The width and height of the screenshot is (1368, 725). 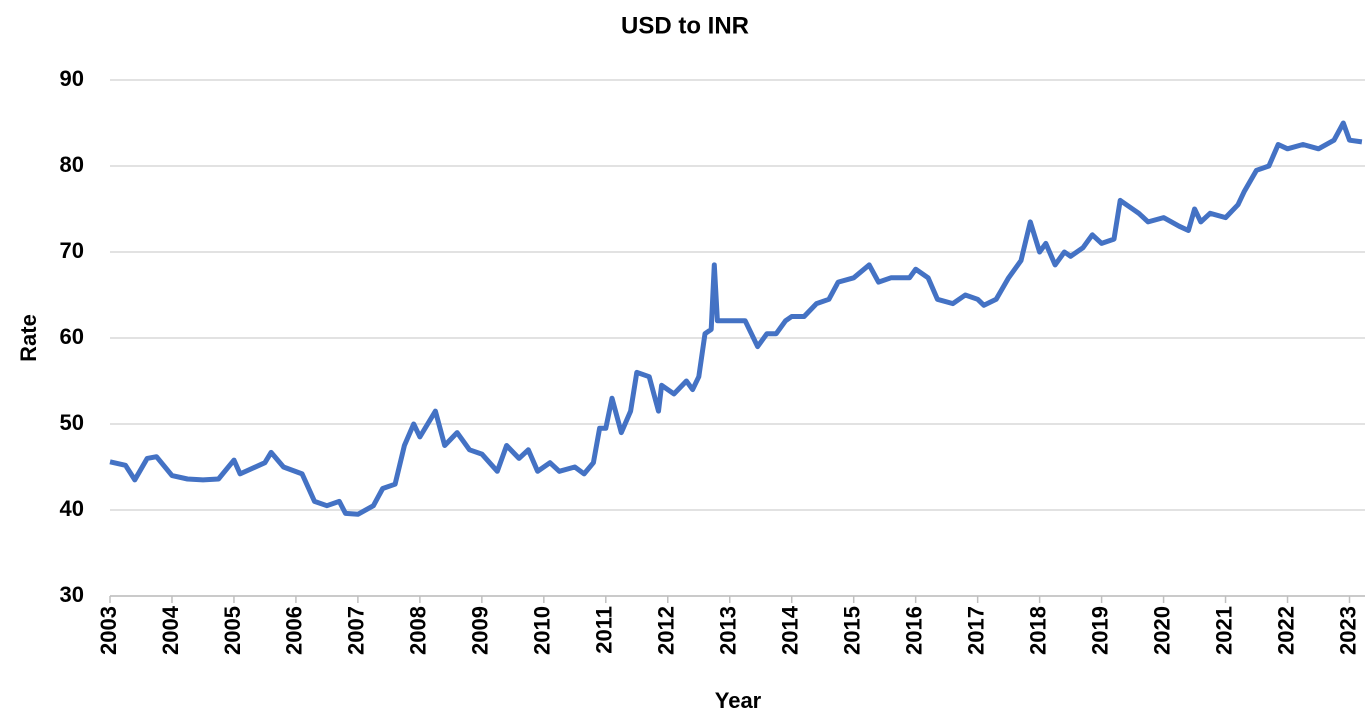 What do you see at coordinates (480, 630) in the screenshot?
I see `x-tick-label: 2009` at bounding box center [480, 630].